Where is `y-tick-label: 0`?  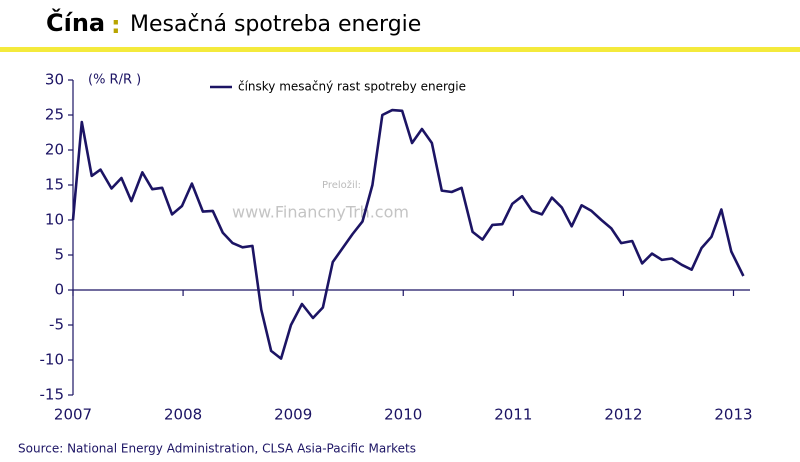 y-tick-label: 0 is located at coordinates (59, 290).